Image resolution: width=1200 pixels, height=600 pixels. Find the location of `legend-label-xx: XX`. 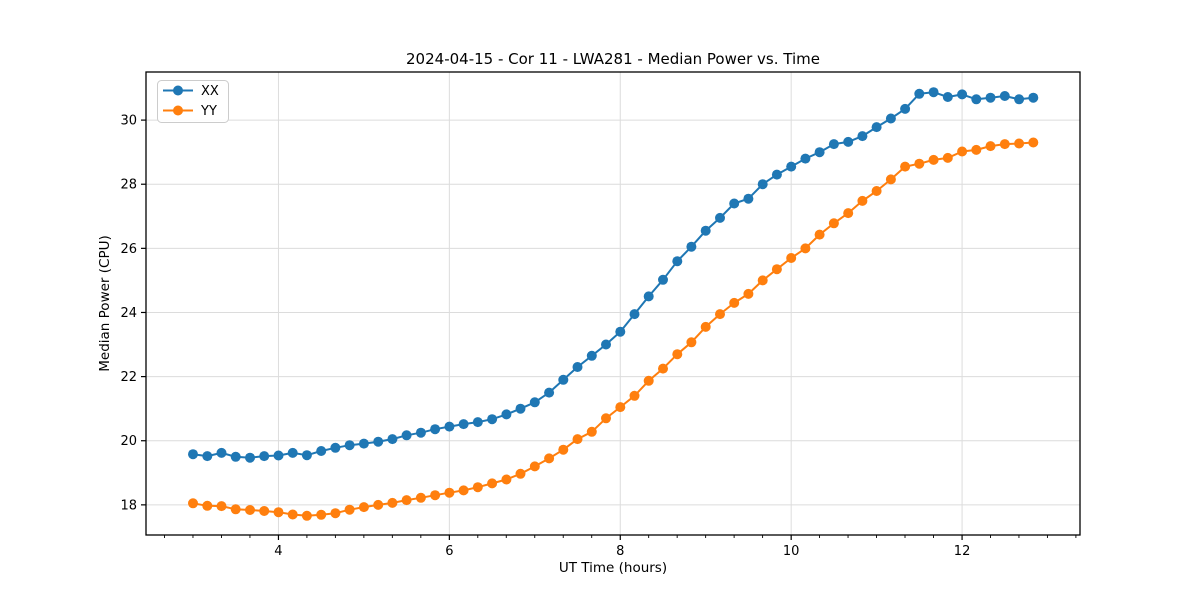

legend-label-xx: XX is located at coordinates (210, 91).